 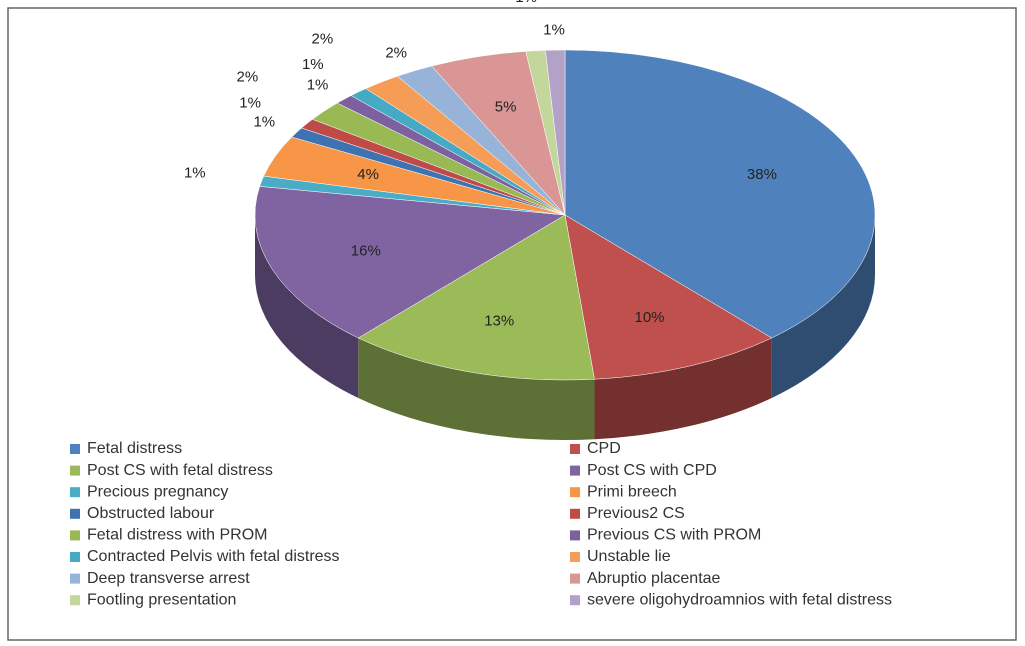 What do you see at coordinates (650, 317) in the screenshot?
I see `data-label: 10%` at bounding box center [650, 317].